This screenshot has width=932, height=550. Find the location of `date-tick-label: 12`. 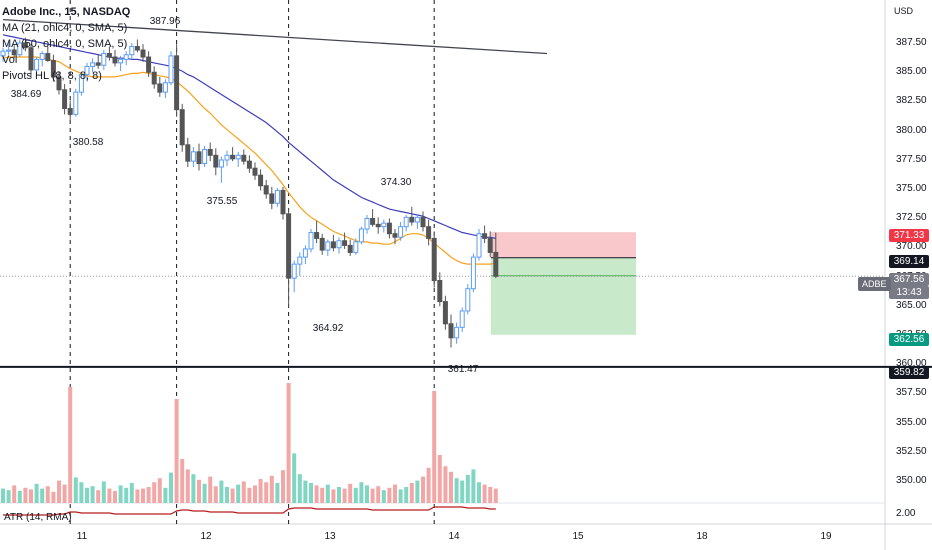

date-tick-label: 12 is located at coordinates (206, 536).